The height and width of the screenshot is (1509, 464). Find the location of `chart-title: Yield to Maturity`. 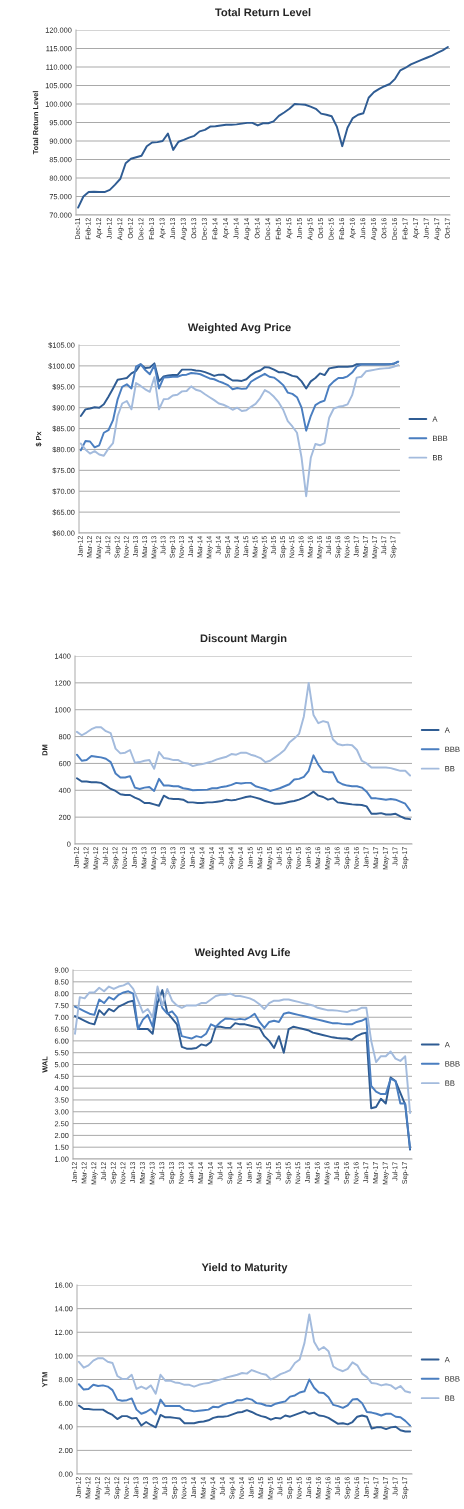

chart-title: Yield to Maturity is located at coordinates (244, 1268).